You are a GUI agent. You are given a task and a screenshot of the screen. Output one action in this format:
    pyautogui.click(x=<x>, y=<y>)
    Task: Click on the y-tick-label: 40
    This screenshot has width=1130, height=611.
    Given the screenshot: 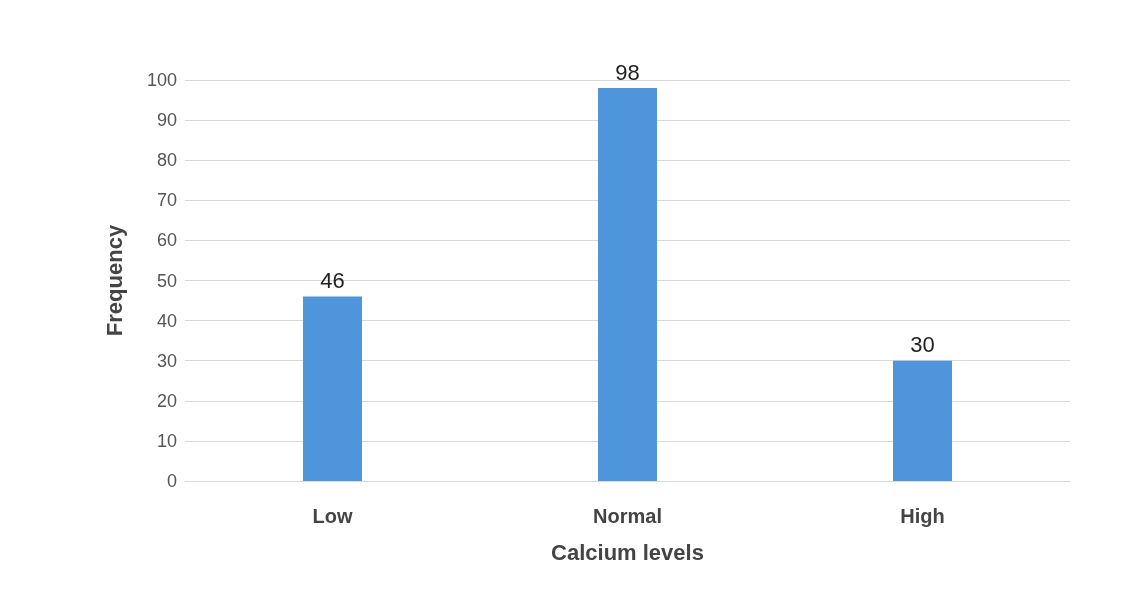 What is the action you would take?
    pyautogui.click(x=166, y=320)
    